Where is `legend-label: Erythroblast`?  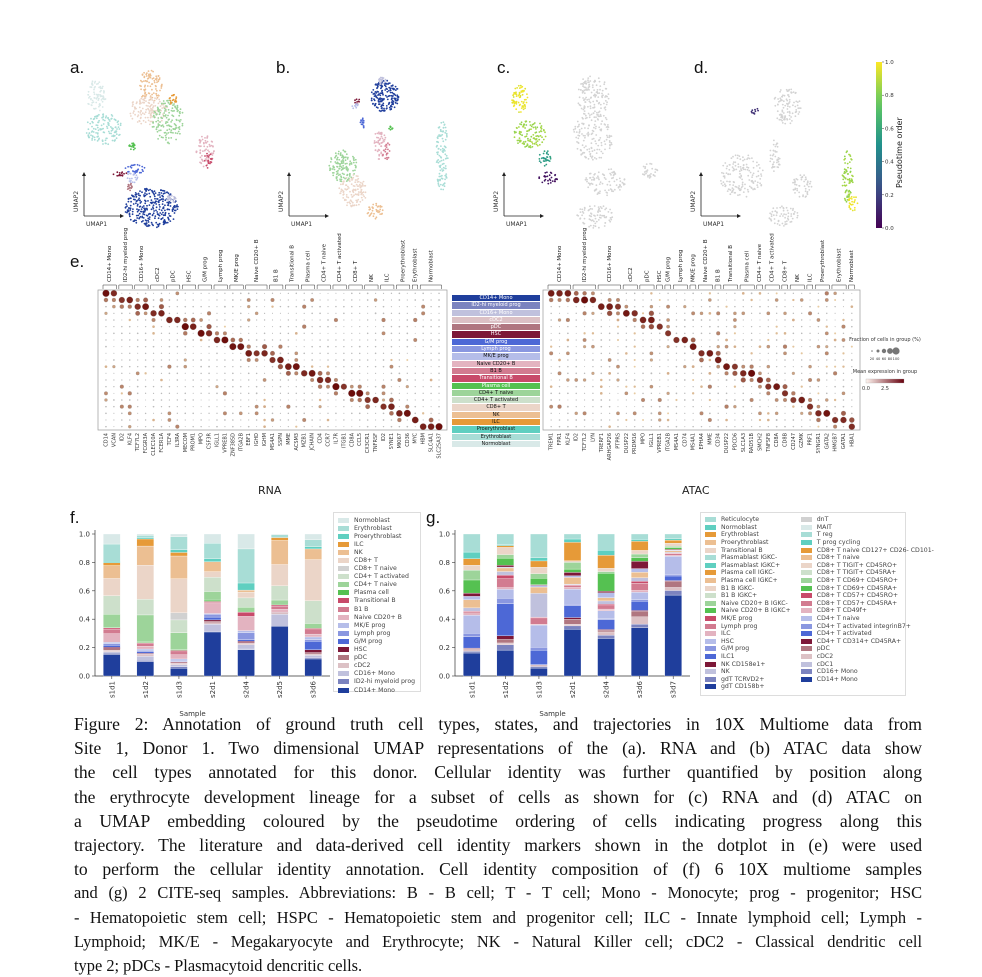 legend-label: Erythroblast is located at coordinates (740, 535).